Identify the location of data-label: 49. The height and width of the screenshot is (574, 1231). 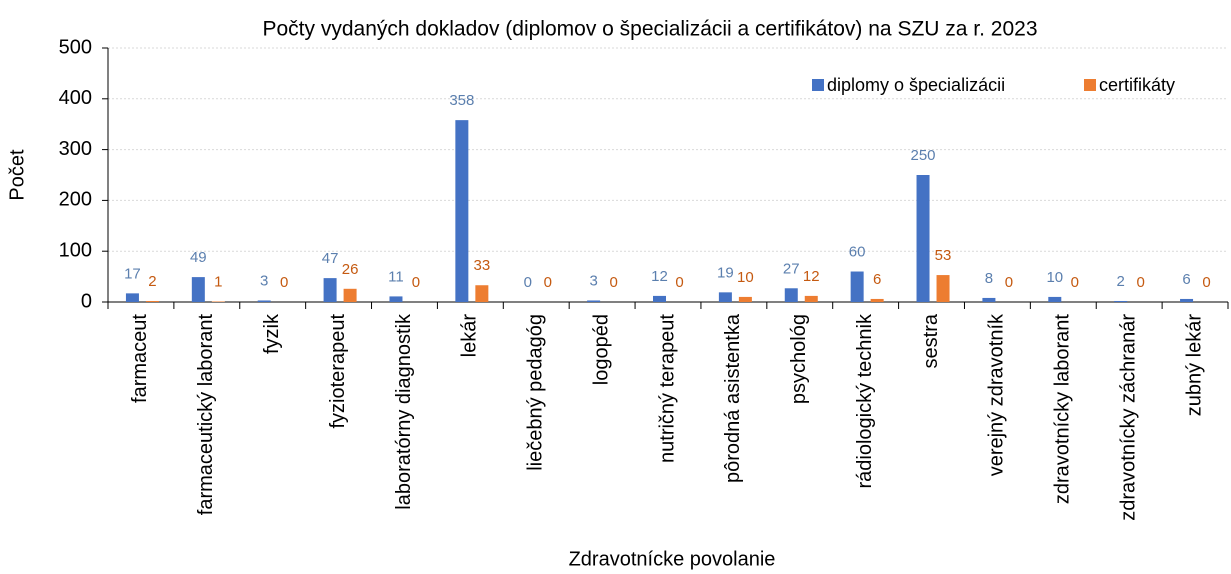
(198, 257).